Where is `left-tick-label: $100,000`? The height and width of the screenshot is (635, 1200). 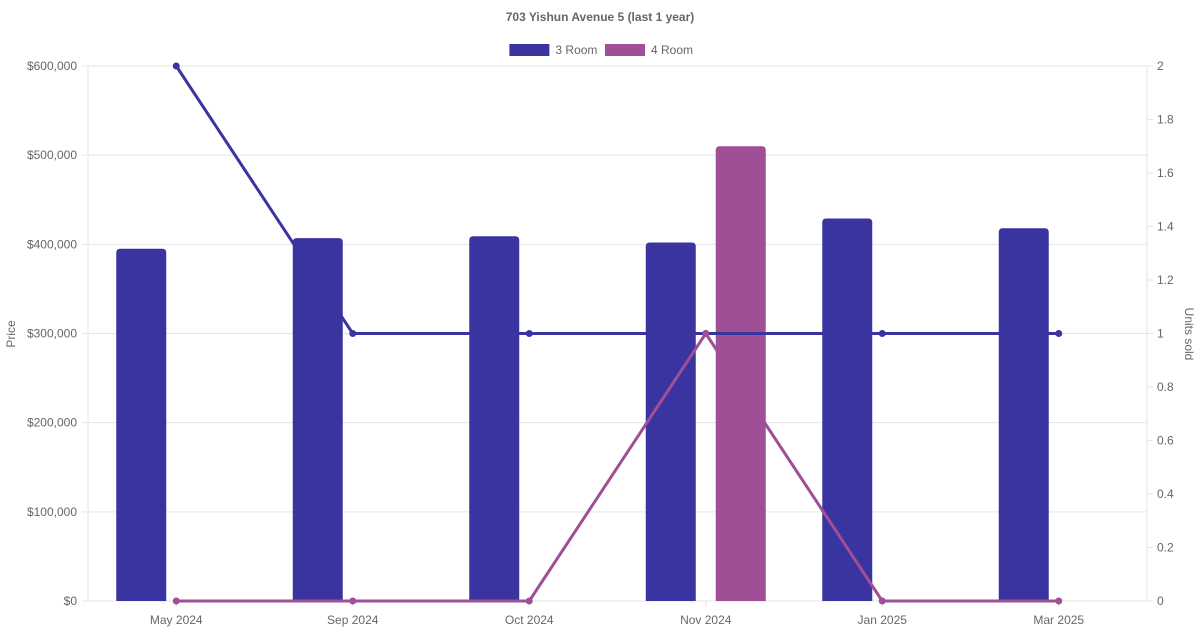 left-tick-label: $100,000 is located at coordinates (52, 512).